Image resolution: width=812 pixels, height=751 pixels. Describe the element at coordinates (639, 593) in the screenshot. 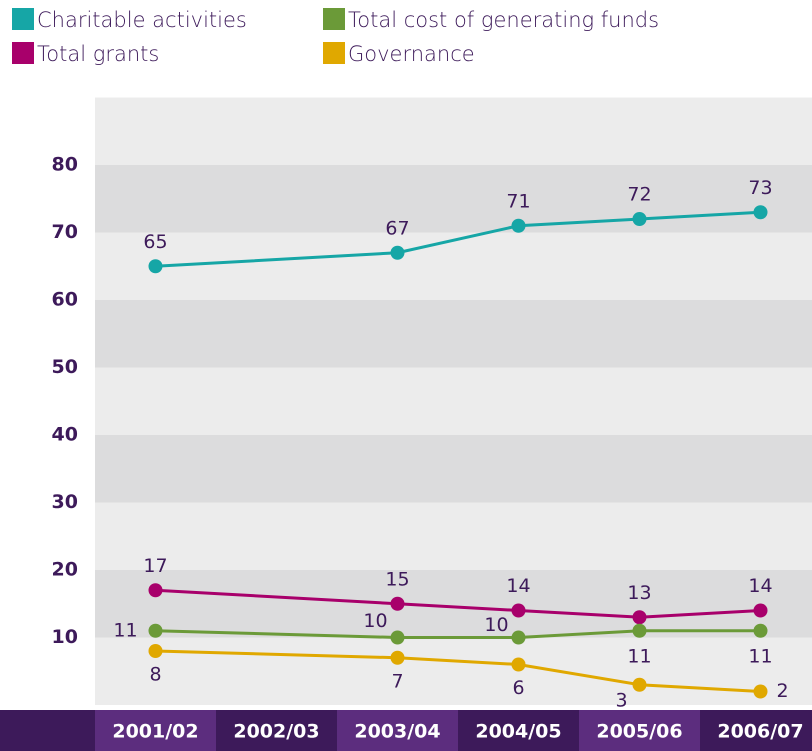

I see `data-label: 13` at that location.